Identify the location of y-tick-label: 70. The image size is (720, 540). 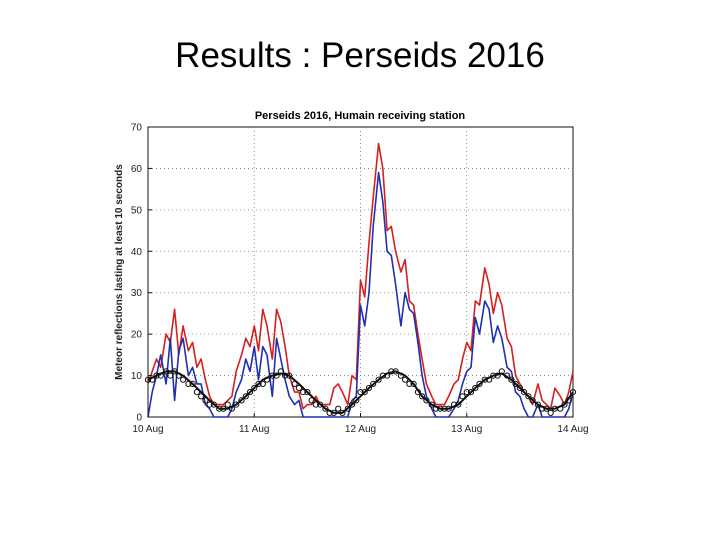
(137, 128).